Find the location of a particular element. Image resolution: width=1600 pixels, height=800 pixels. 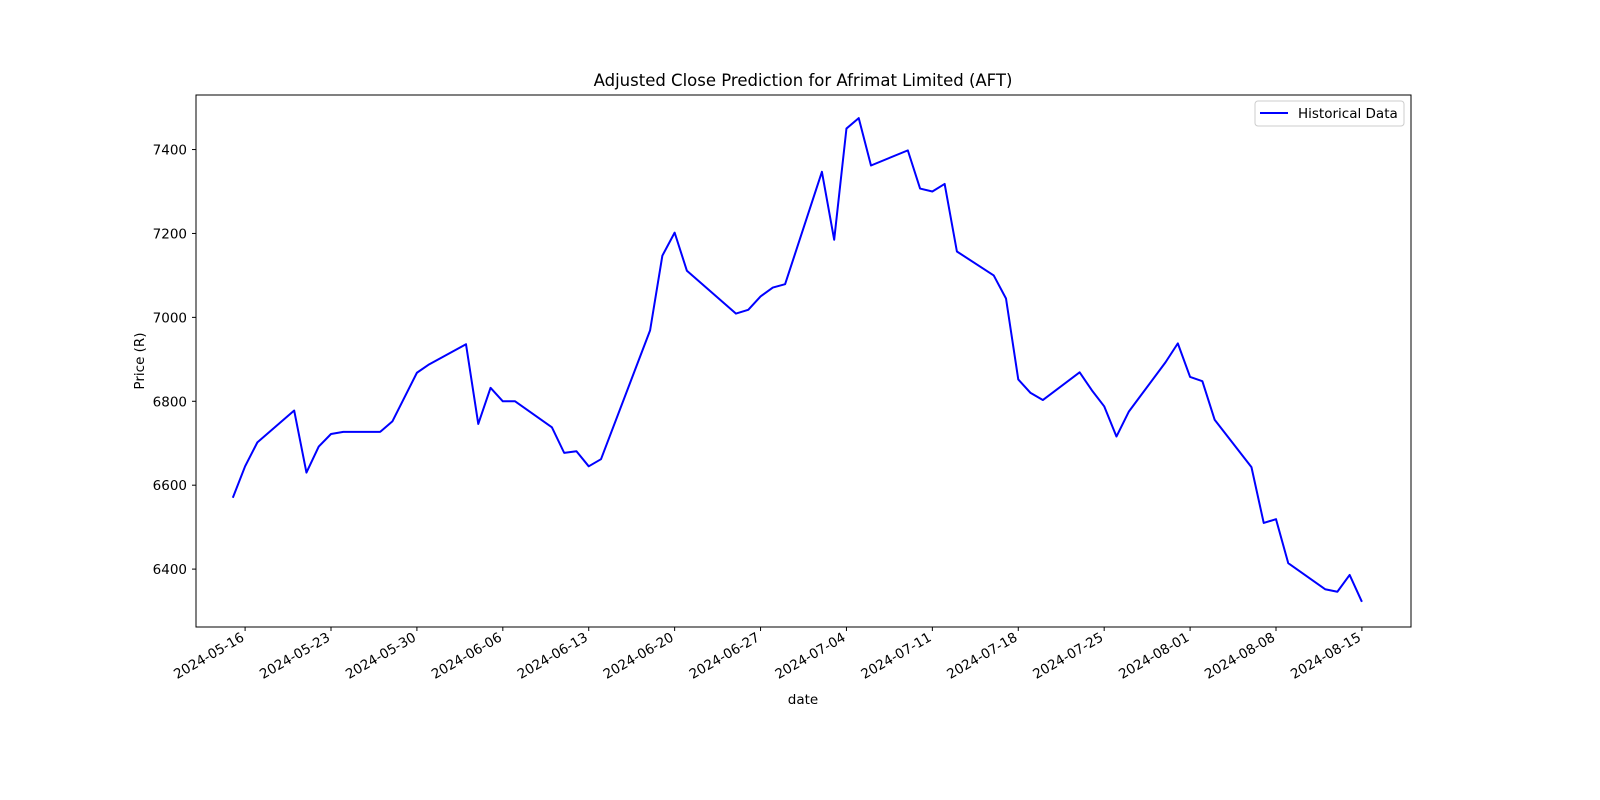

legend-box is located at coordinates (1329, 113).